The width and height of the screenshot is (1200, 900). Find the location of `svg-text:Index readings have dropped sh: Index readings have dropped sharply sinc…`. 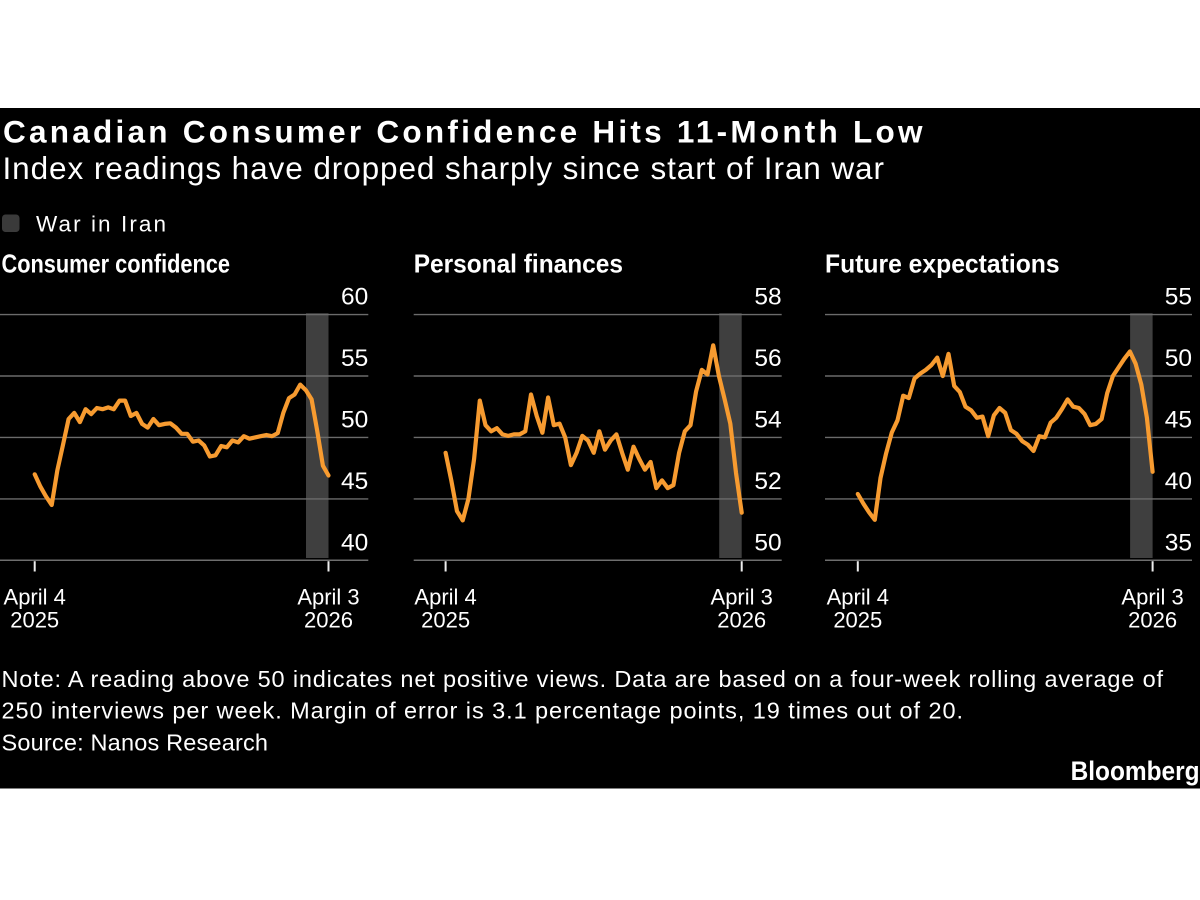

svg-text:Index readings have dropped sh: Index readings have dropped sharply sinc… is located at coordinates (444, 168).